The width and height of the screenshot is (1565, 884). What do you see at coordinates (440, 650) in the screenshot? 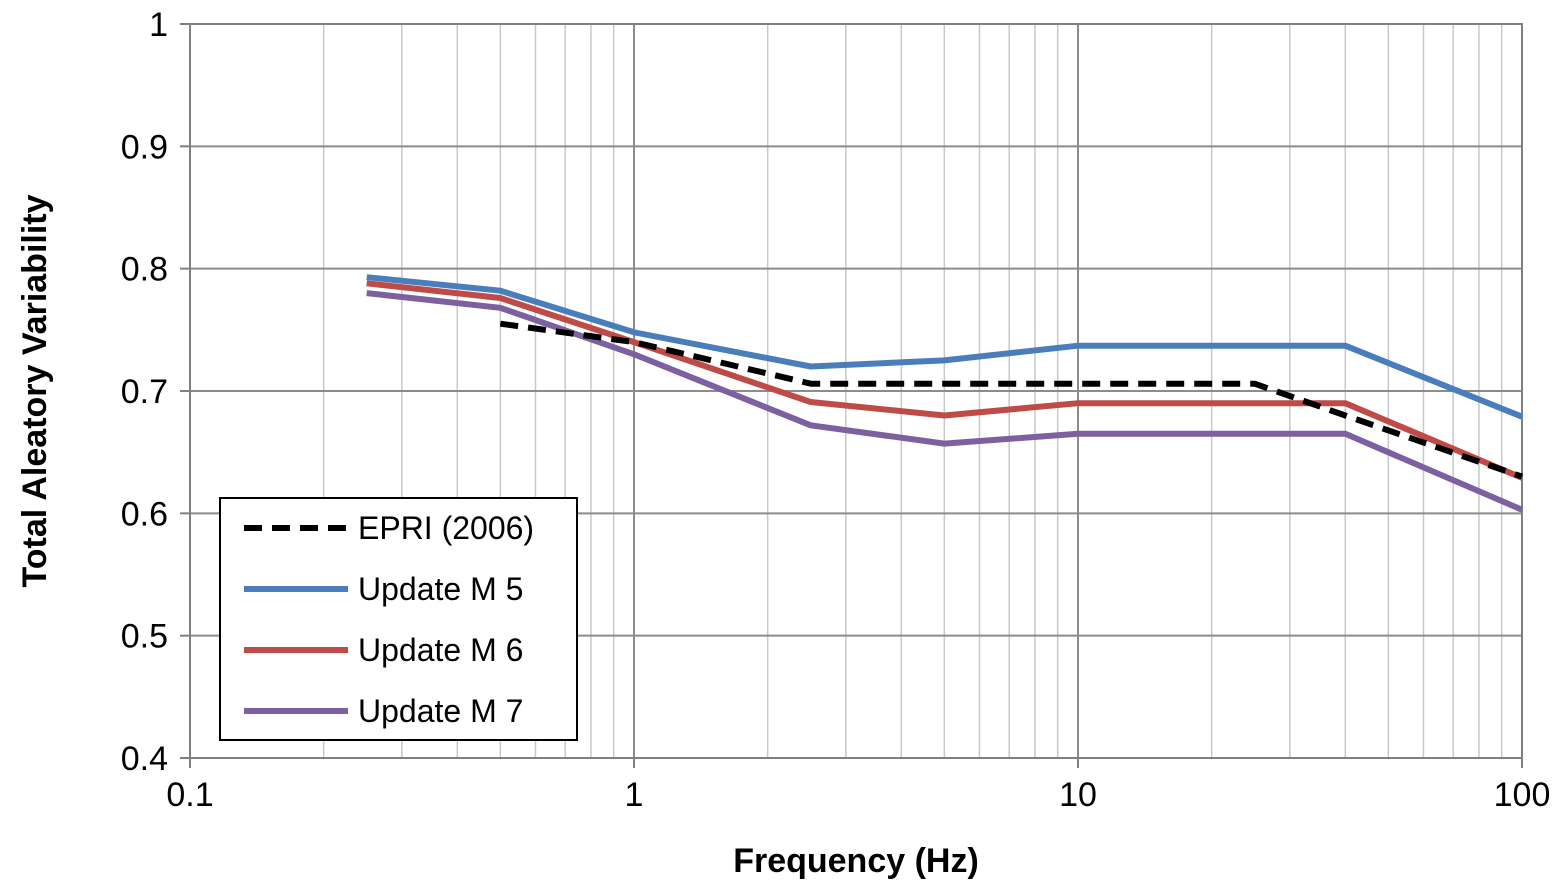
I see `legend-label: Update M 6` at bounding box center [440, 650].